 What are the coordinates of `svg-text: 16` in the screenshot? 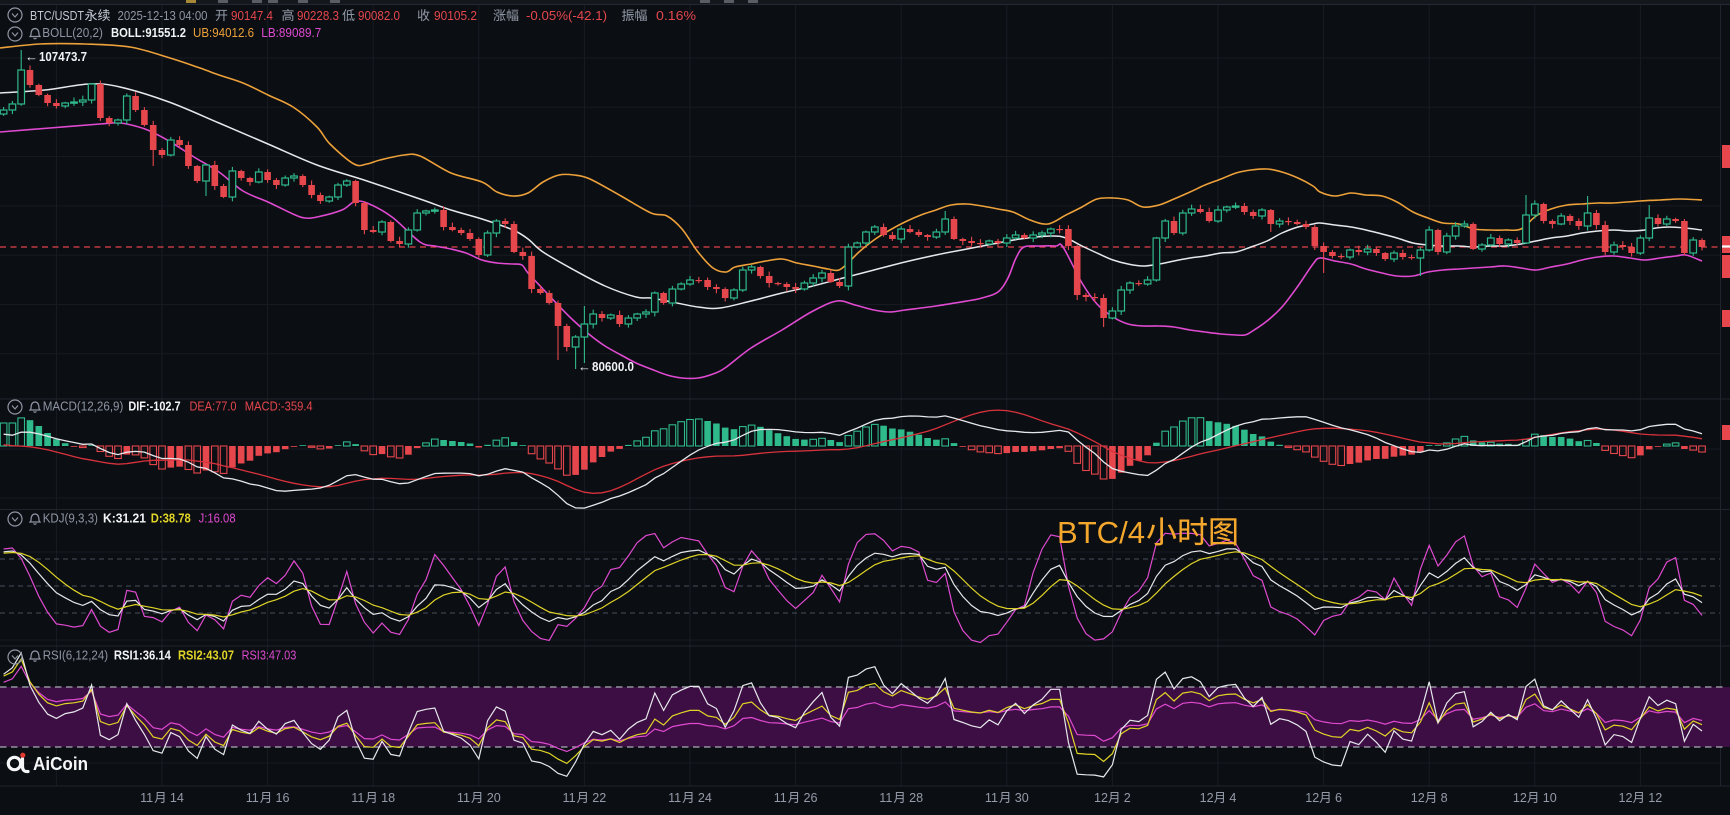 It's located at (283, 798).